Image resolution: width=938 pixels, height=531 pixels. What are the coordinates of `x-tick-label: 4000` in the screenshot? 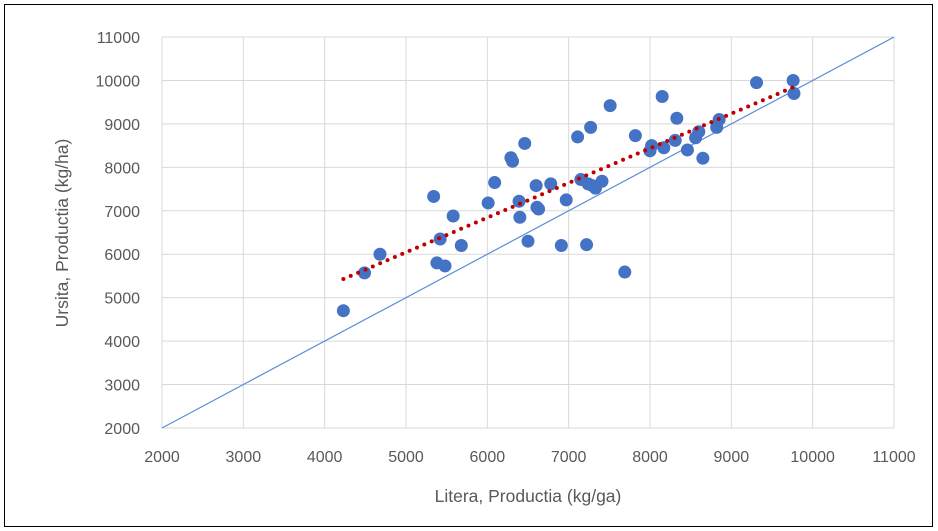 It's located at (325, 457).